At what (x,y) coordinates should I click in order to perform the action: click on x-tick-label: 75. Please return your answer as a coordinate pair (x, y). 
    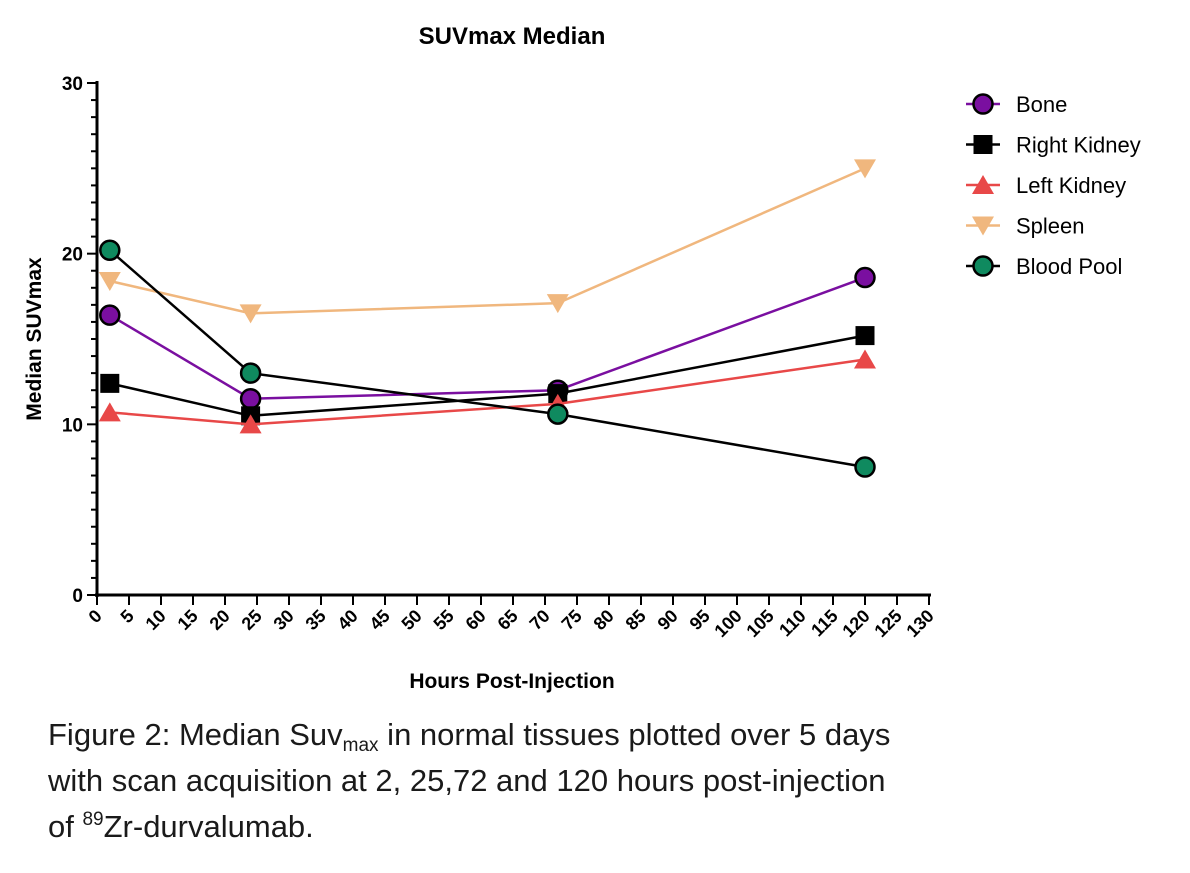
    Looking at the image, I should click on (572, 620).